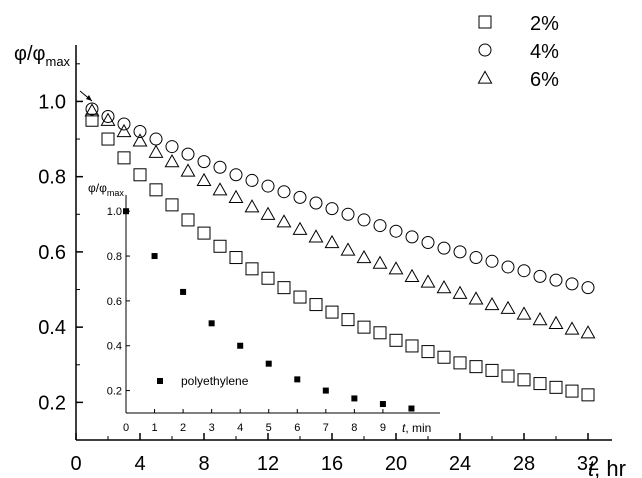 This screenshot has height=478, width=642. Describe the element at coordinates (354, 428) in the screenshot. I see `inset-x-tick-label: 8` at that location.